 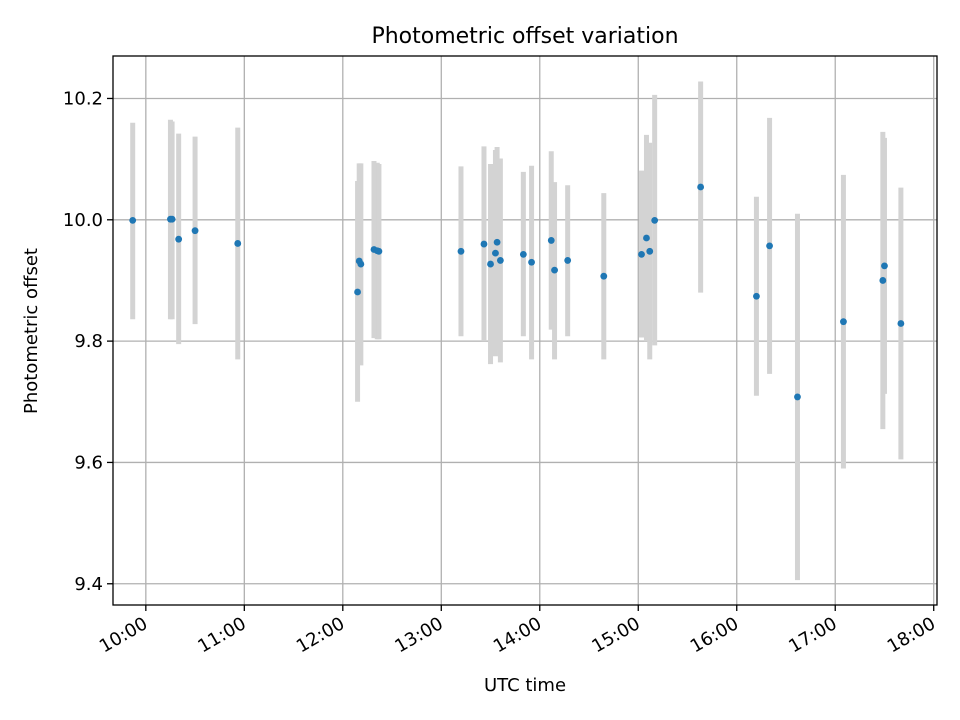 What do you see at coordinates (525, 685) in the screenshot?
I see `x-axis-label: UTC time` at bounding box center [525, 685].